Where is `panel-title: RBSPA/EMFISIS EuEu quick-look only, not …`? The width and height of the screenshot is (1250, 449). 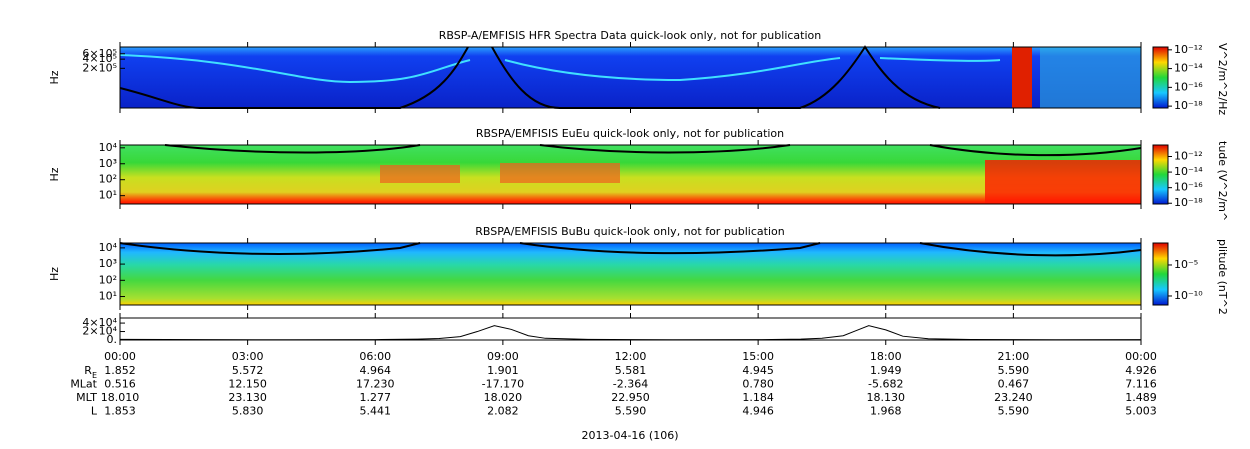 panel-title: RBSPA/EMFISIS EuEu quick-look only, not … is located at coordinates (630, 133).